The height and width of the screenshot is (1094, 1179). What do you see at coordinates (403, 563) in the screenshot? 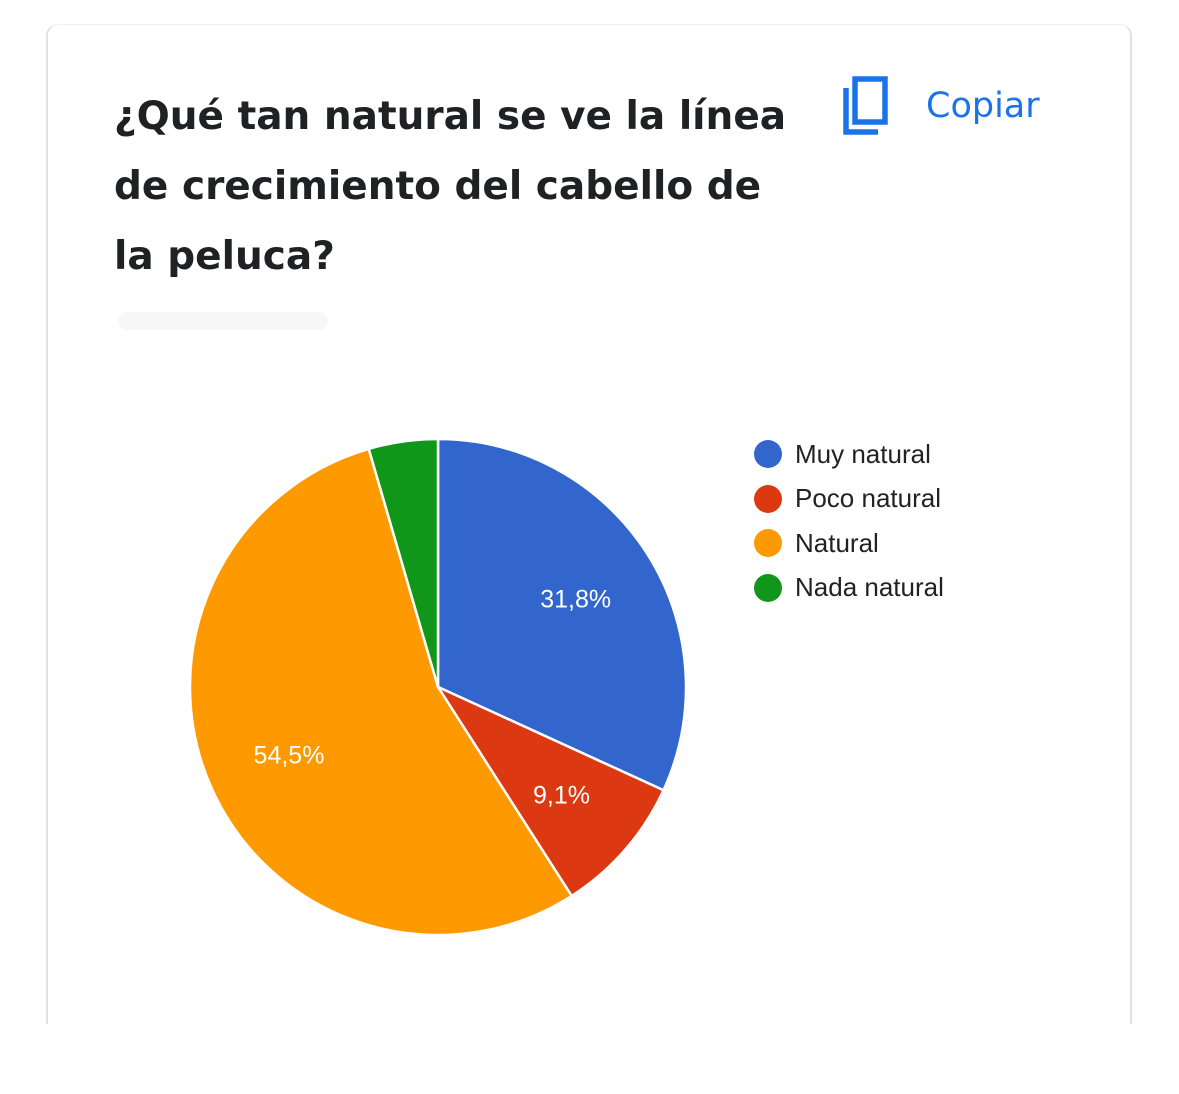
I see `pie-slice-nada-natural` at bounding box center [403, 563].